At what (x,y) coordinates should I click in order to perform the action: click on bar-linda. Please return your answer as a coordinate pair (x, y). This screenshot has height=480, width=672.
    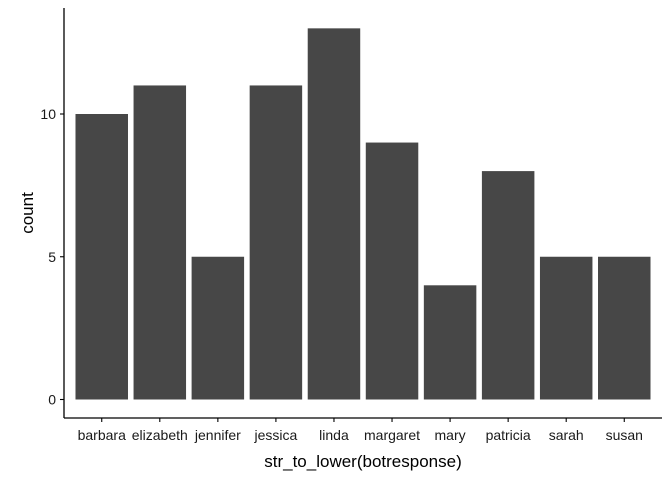
    Looking at the image, I should click on (334, 214).